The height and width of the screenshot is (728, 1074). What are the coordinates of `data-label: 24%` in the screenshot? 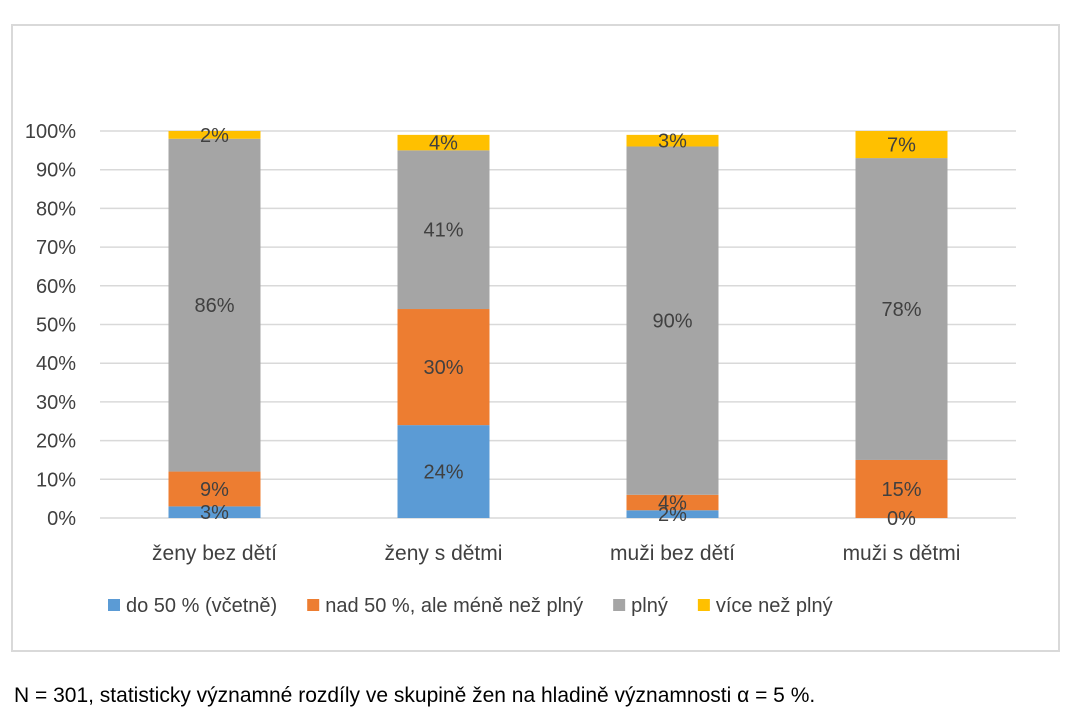 It's located at (443, 473).